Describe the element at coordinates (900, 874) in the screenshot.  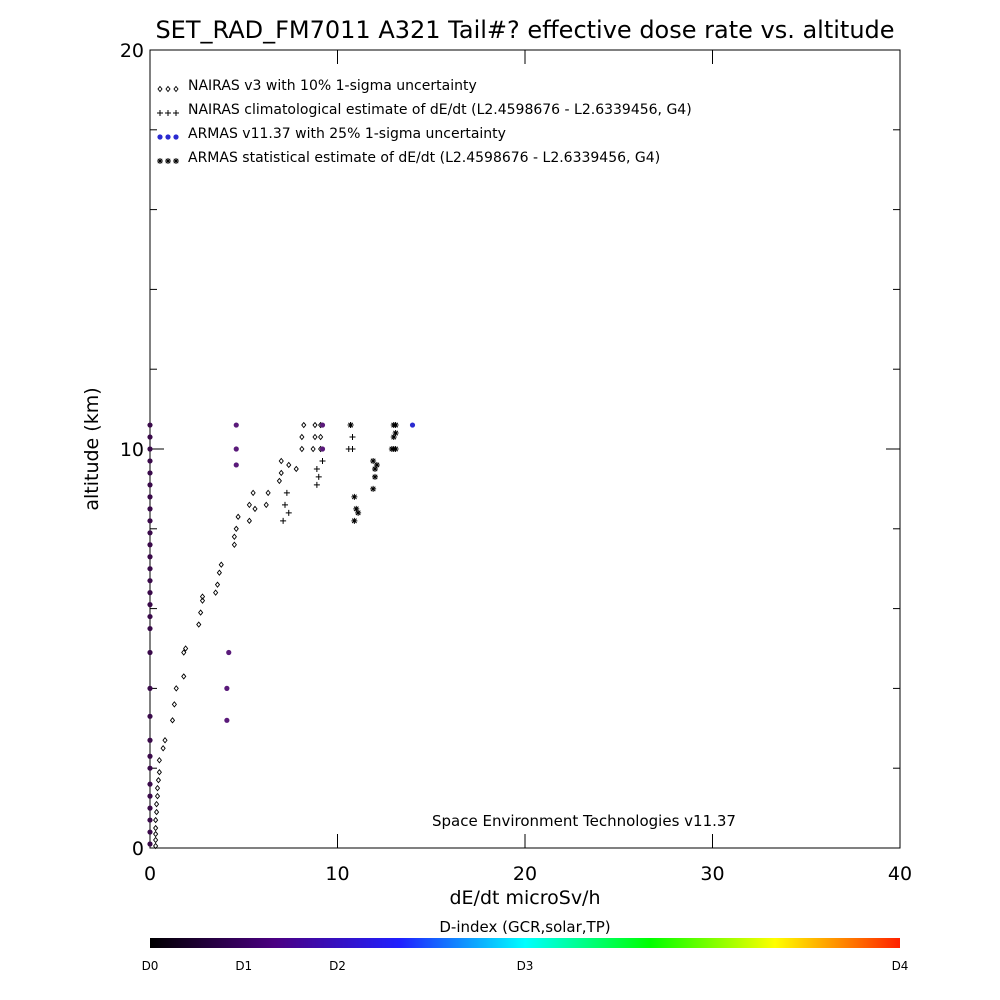
I see `x-tick-label: 40` at that location.